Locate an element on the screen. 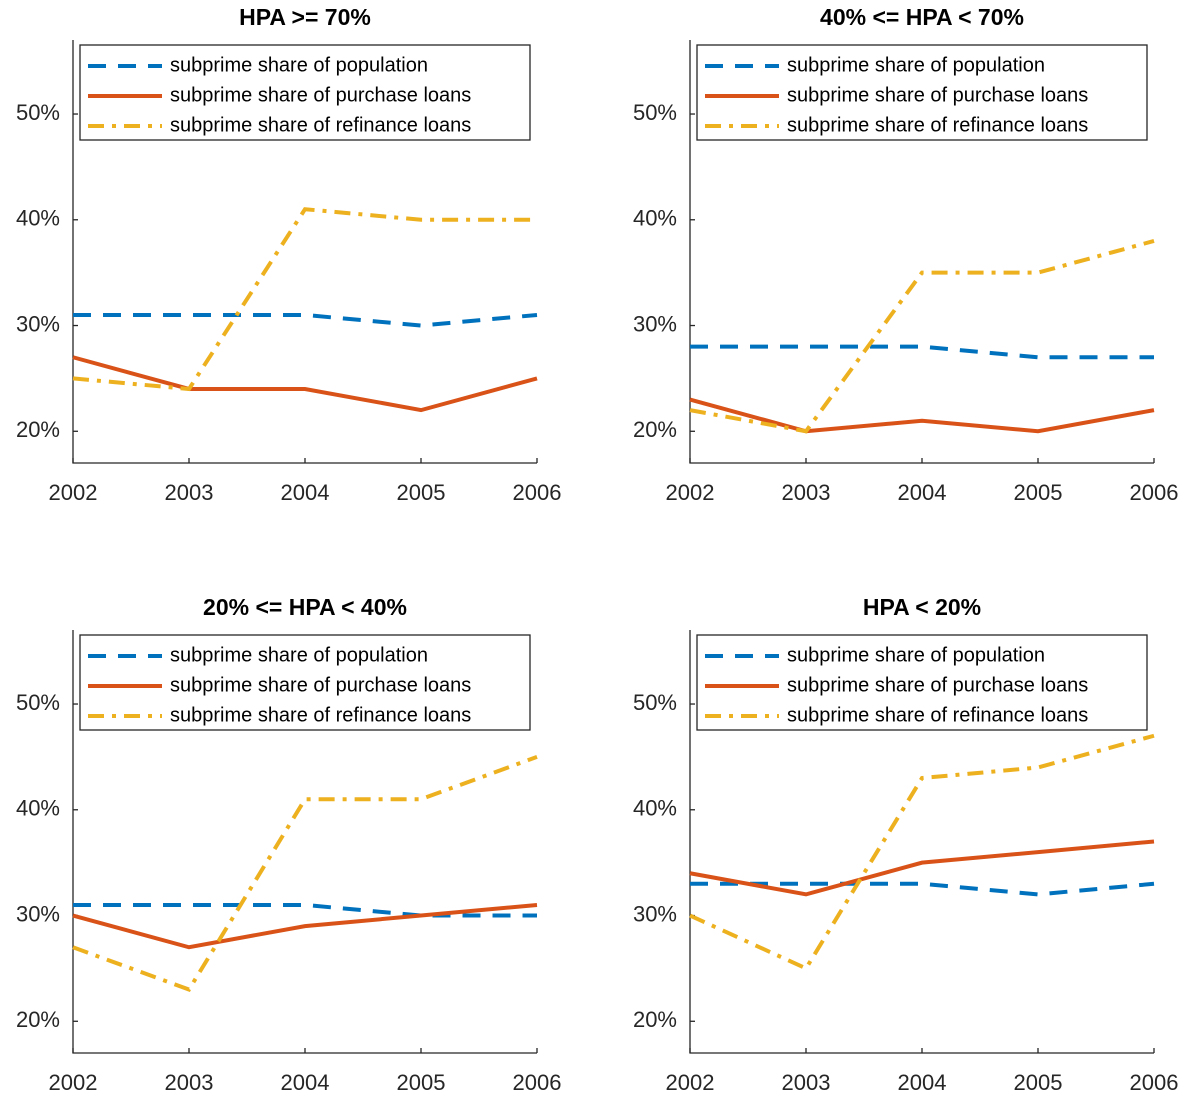 This screenshot has width=1201, height=1102. chart-title: 40% <= HPA < 70% is located at coordinates (922, 17).